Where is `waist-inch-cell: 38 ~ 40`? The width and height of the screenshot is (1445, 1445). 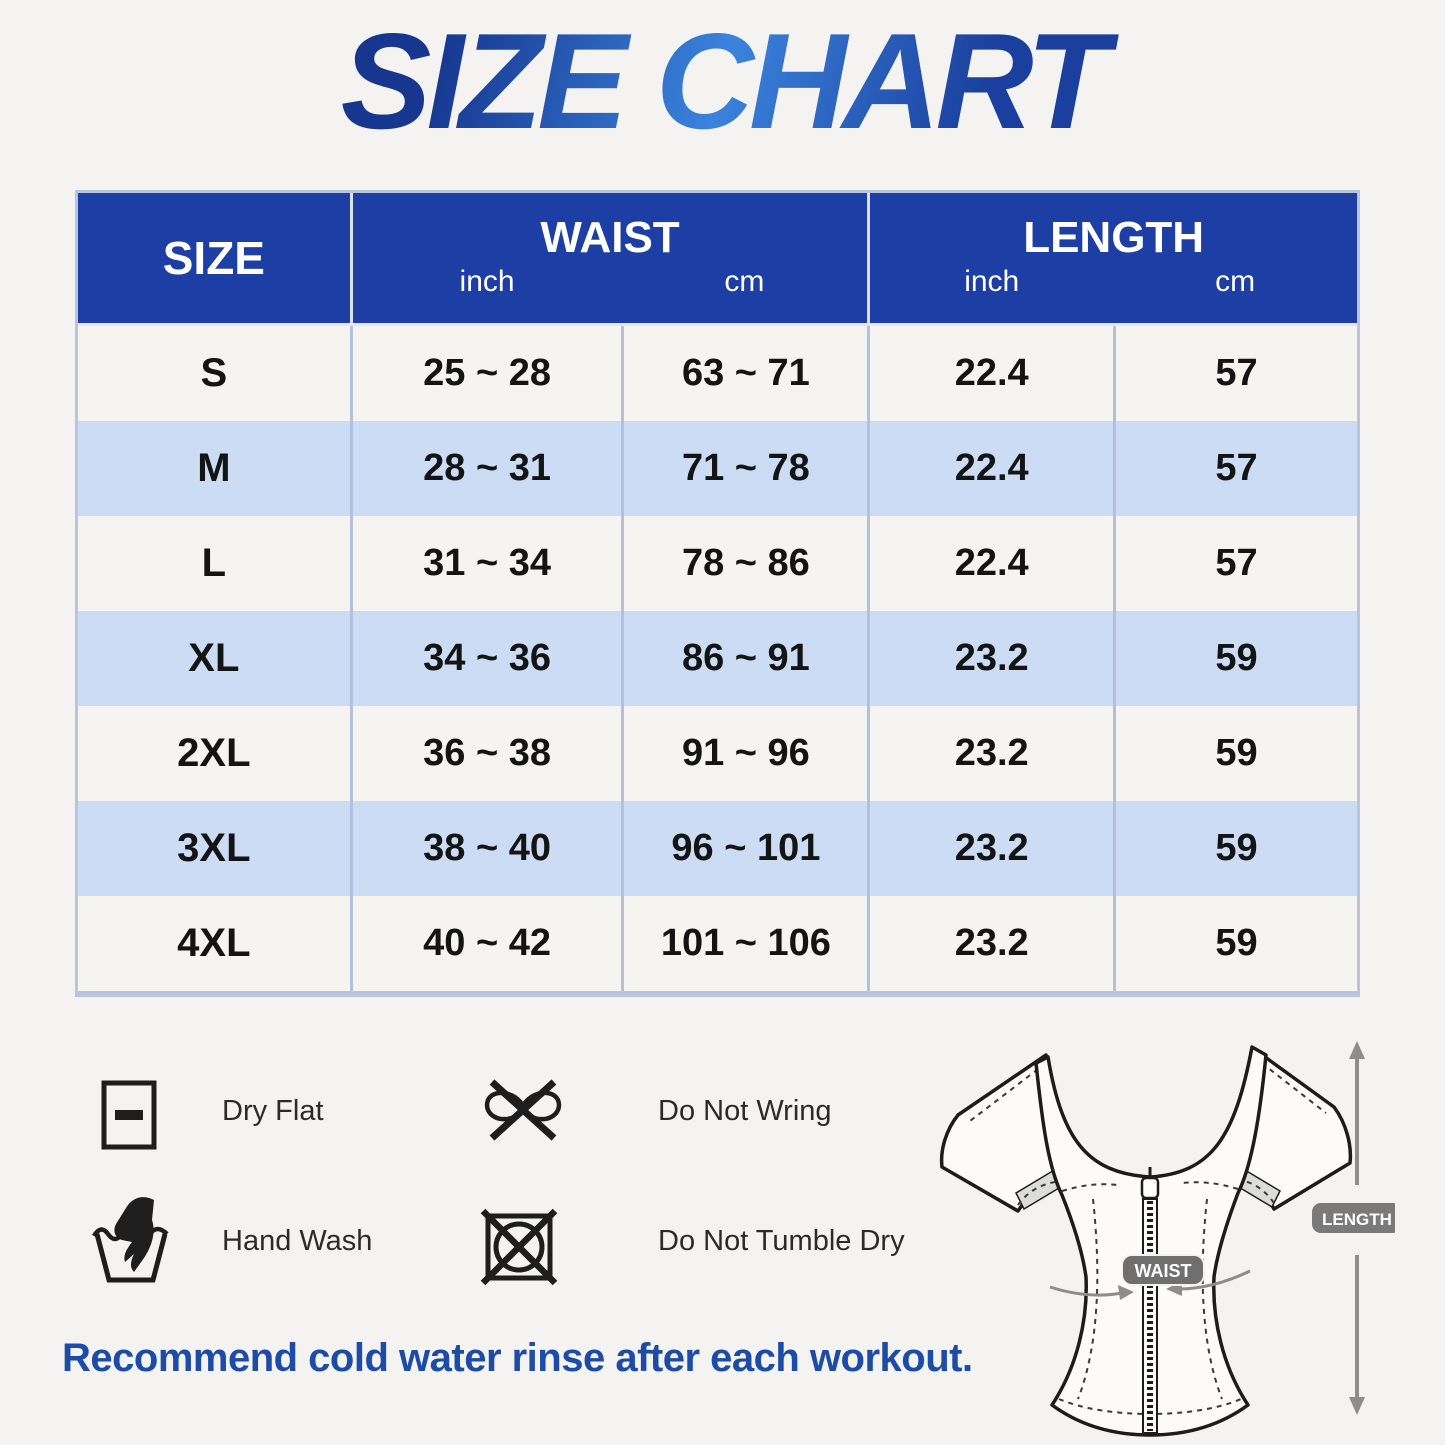
waist-inch-cell: 38 ~ 40 is located at coordinates (485, 848).